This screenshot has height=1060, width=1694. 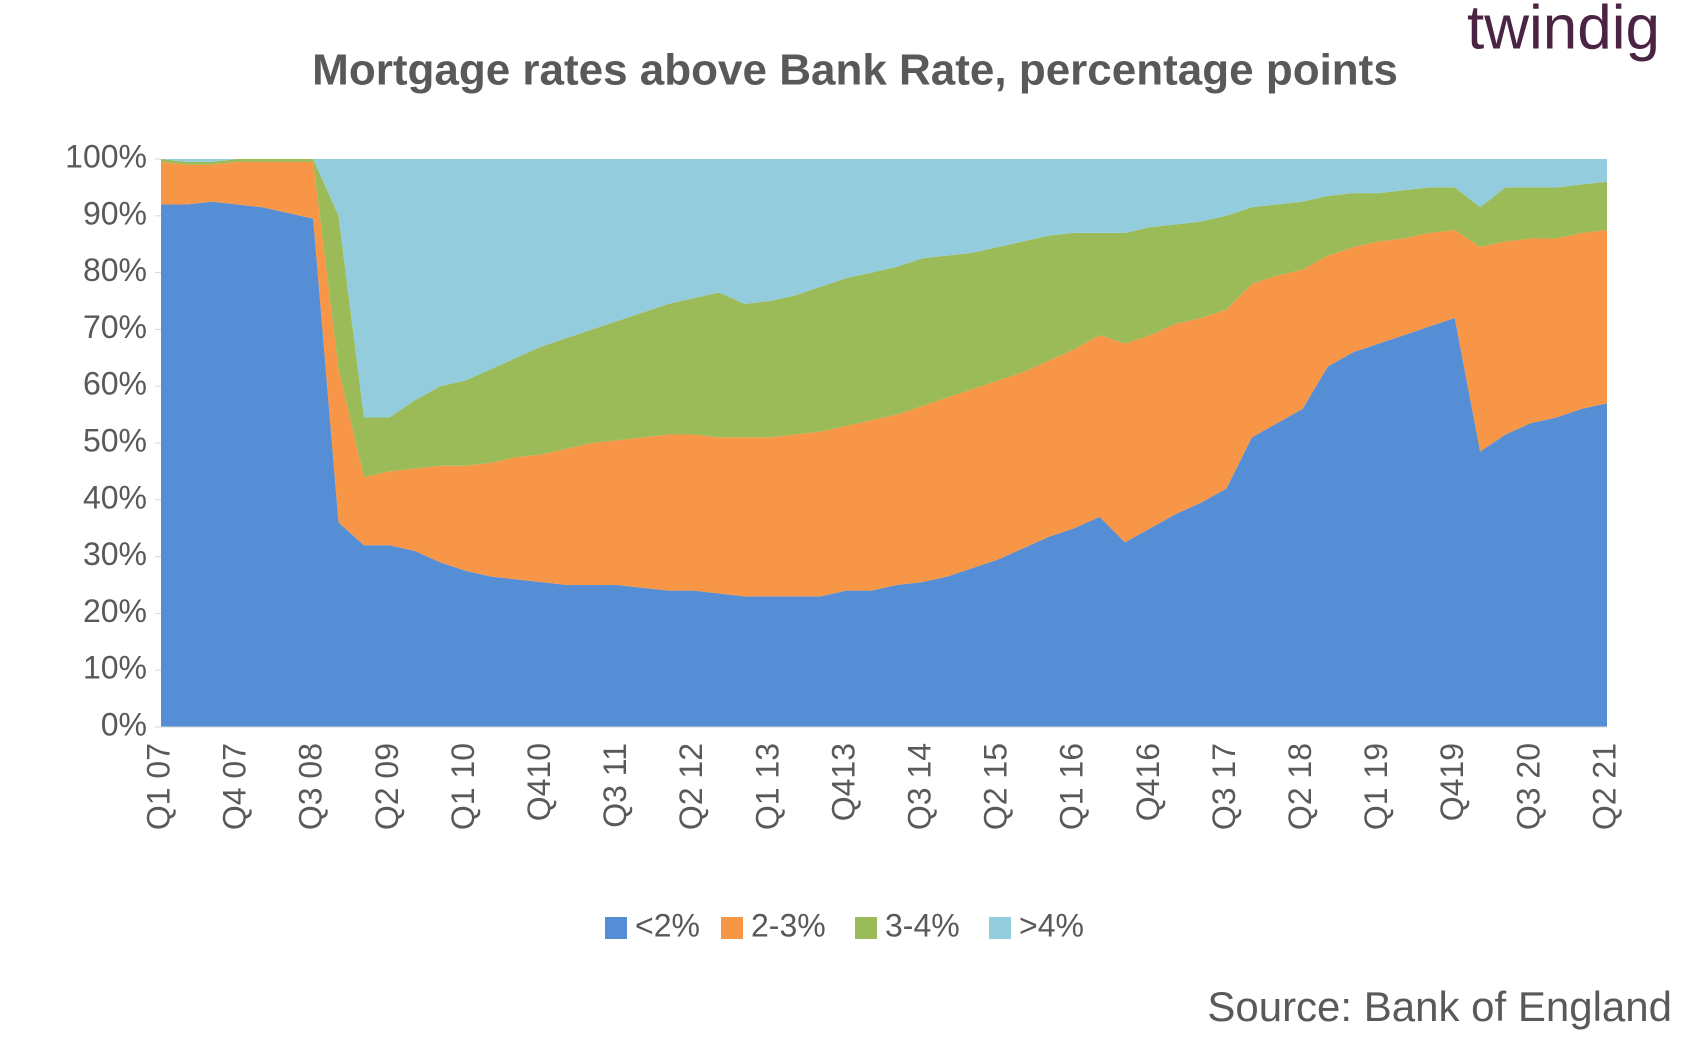 I want to click on y-tick-label: 0%, so click(x=124, y=724).